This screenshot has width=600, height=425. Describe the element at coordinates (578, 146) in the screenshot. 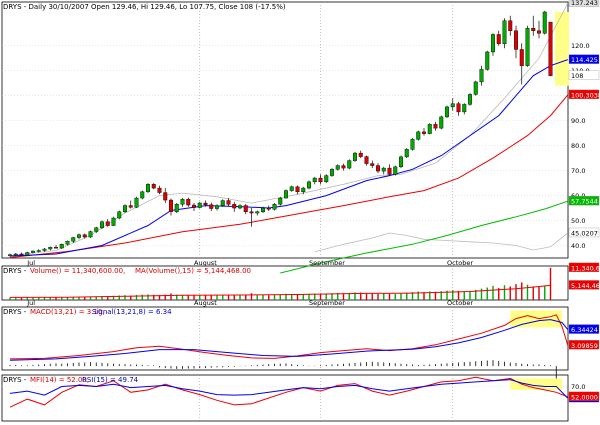

I see `price-tick-label: 80.0` at that location.